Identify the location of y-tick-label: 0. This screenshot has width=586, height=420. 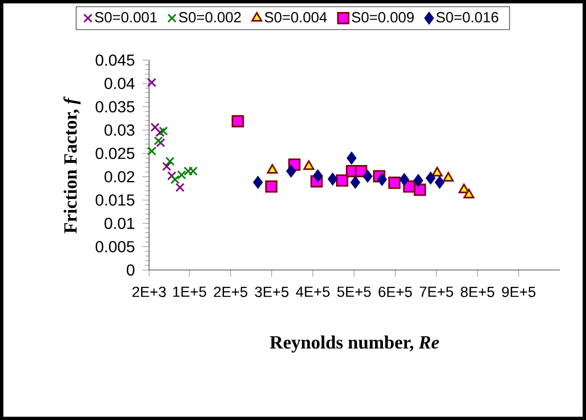
(130, 270).